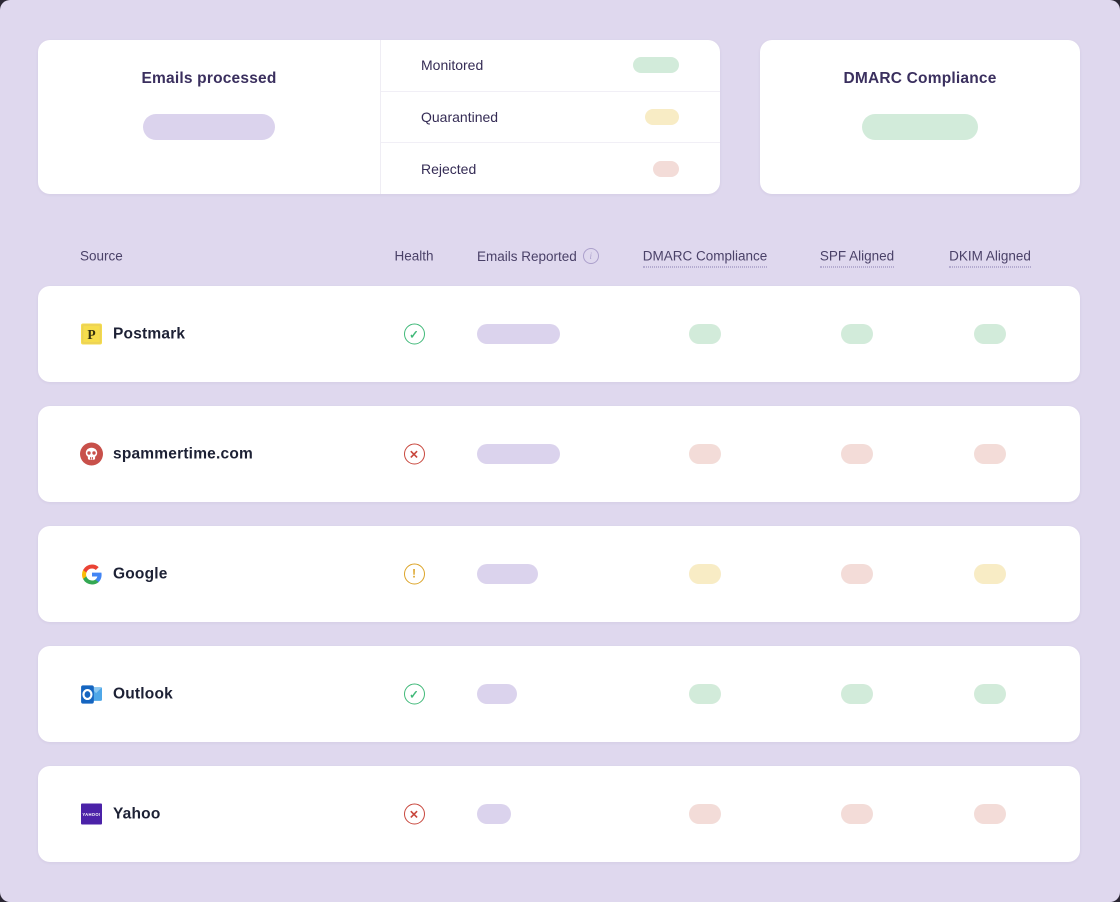 The width and height of the screenshot is (1120, 902). I want to click on source-row: spammertime.com ✕, so click(559, 454).